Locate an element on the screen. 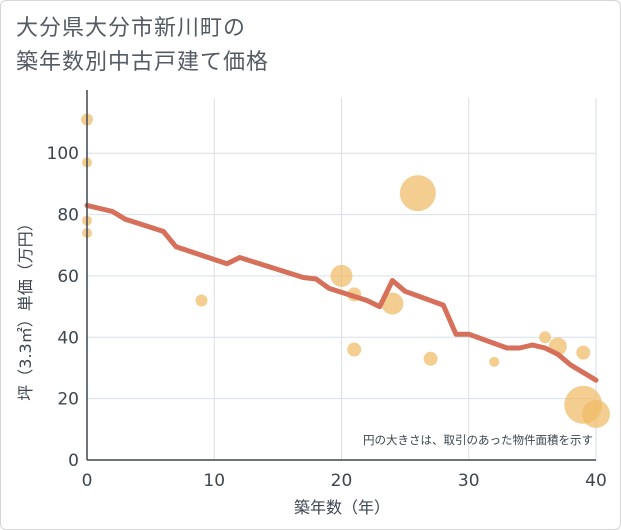 Image resolution: width=621 pixels, height=530 pixels. x-tick-label: 10 is located at coordinates (214, 481).